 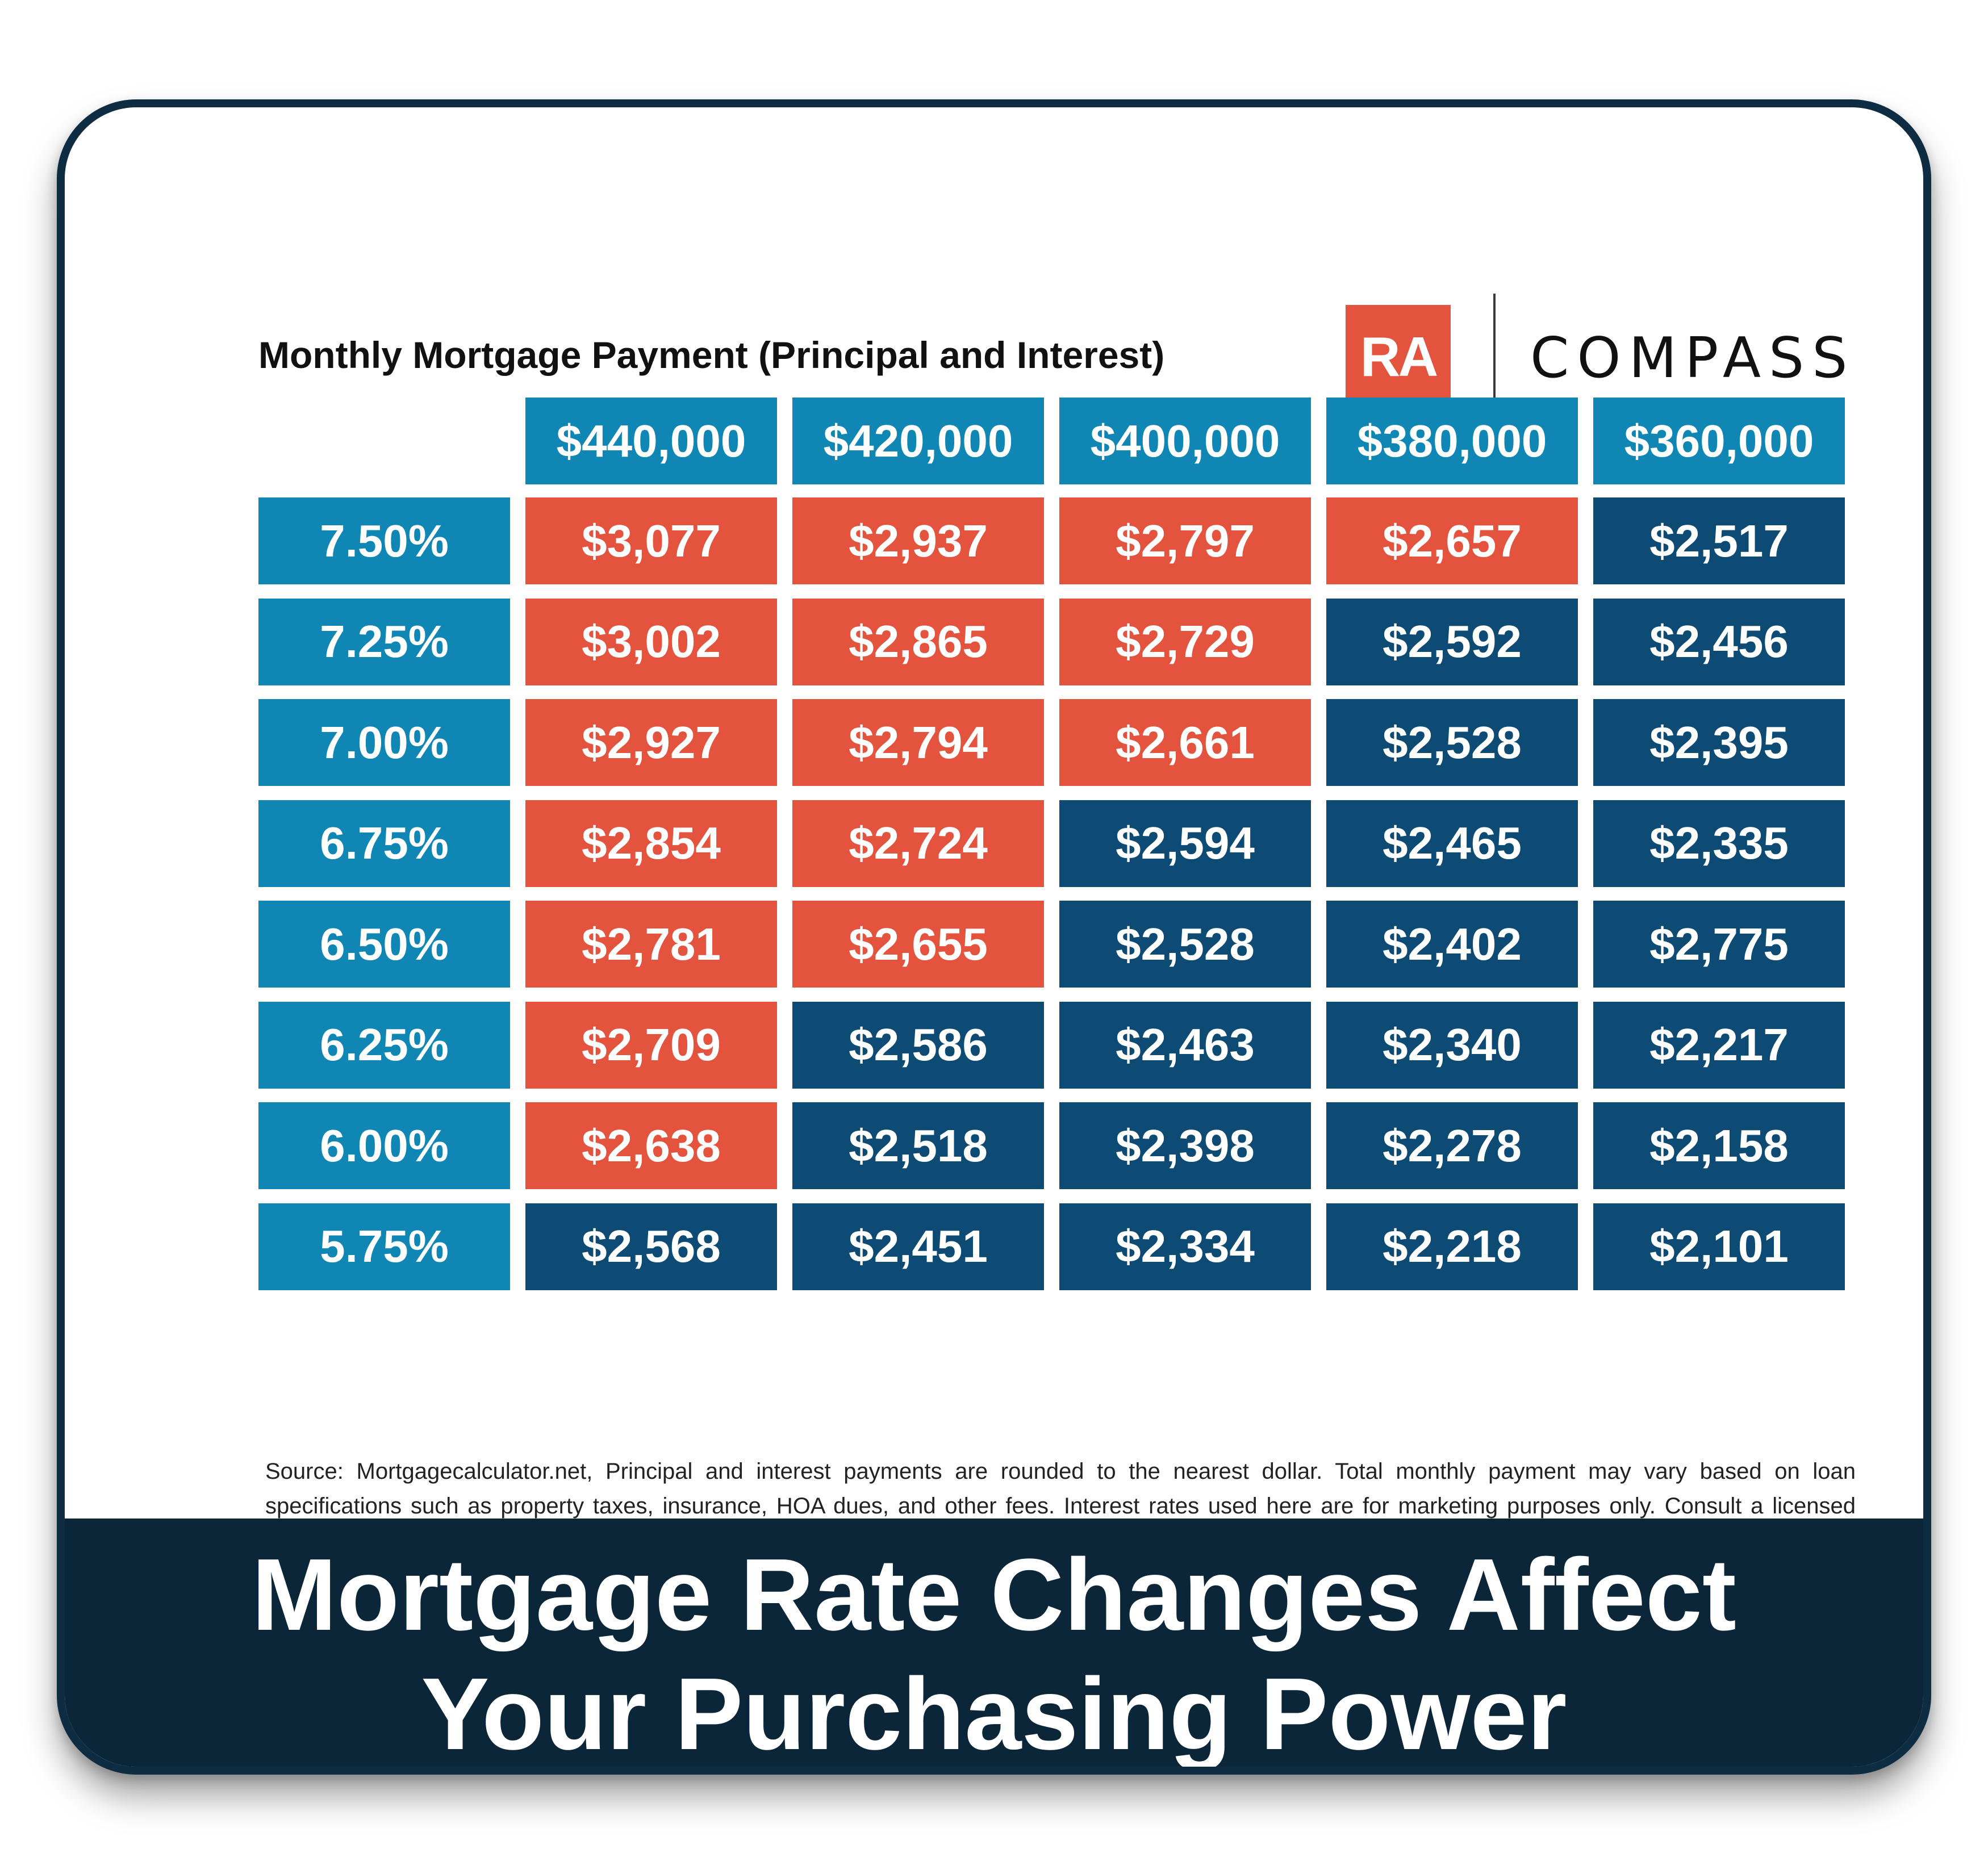 What do you see at coordinates (1398, 356) in the screenshot?
I see `ra-logo: RA` at bounding box center [1398, 356].